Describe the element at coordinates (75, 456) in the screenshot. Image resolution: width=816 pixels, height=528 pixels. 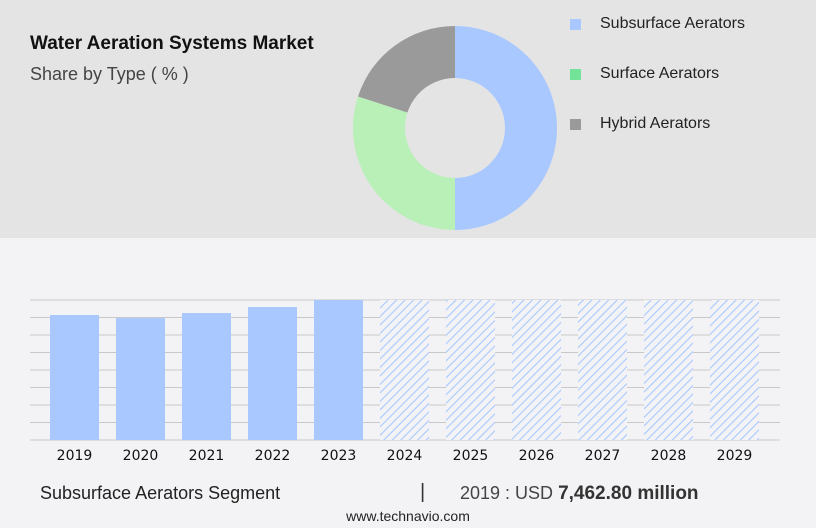
I see `x-tick-label: 2019` at that location.